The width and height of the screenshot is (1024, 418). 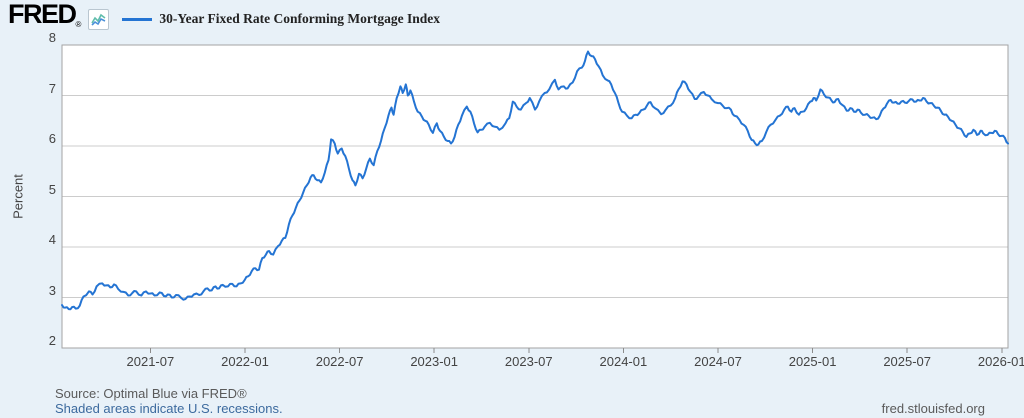 I want to click on site-link-wrap: fred.stlouisfed.org, so click(x=933, y=408).